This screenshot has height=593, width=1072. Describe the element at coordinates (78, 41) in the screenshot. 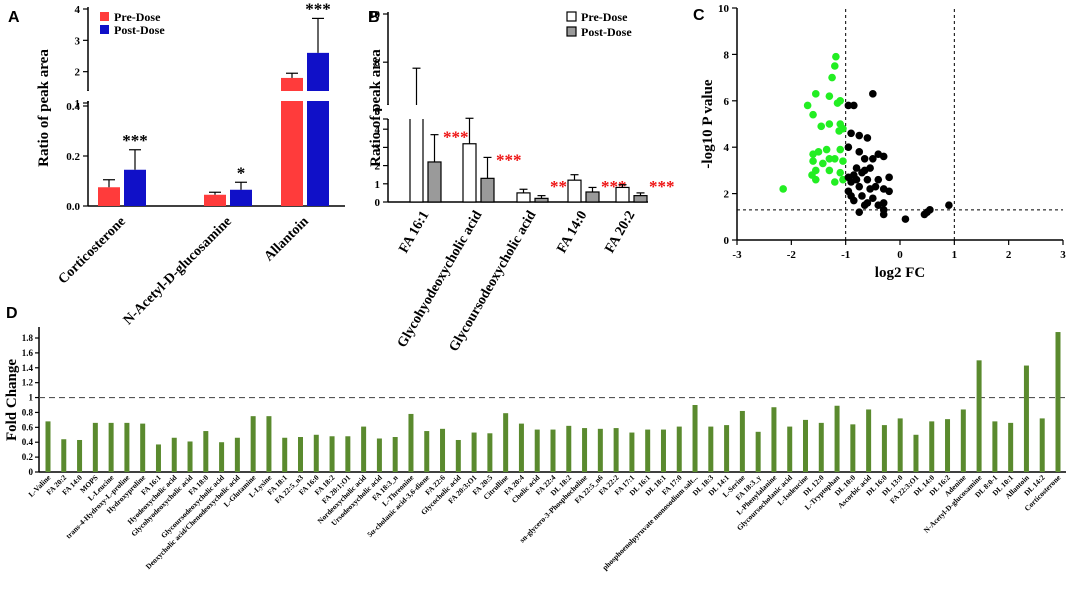

I see `y-tick-label: 3` at that location.